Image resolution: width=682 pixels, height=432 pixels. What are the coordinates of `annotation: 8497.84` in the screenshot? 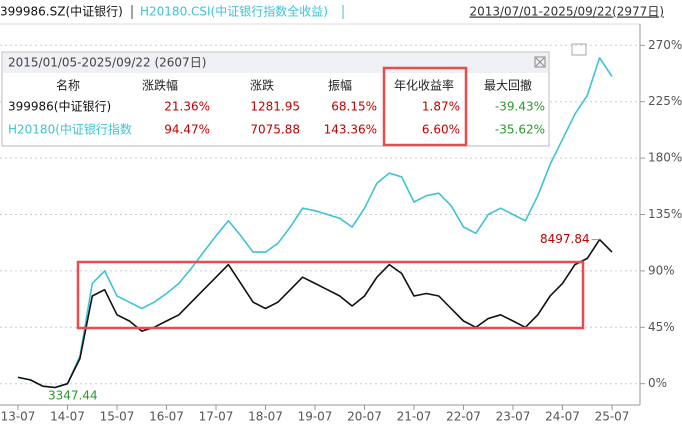 It's located at (565, 239).